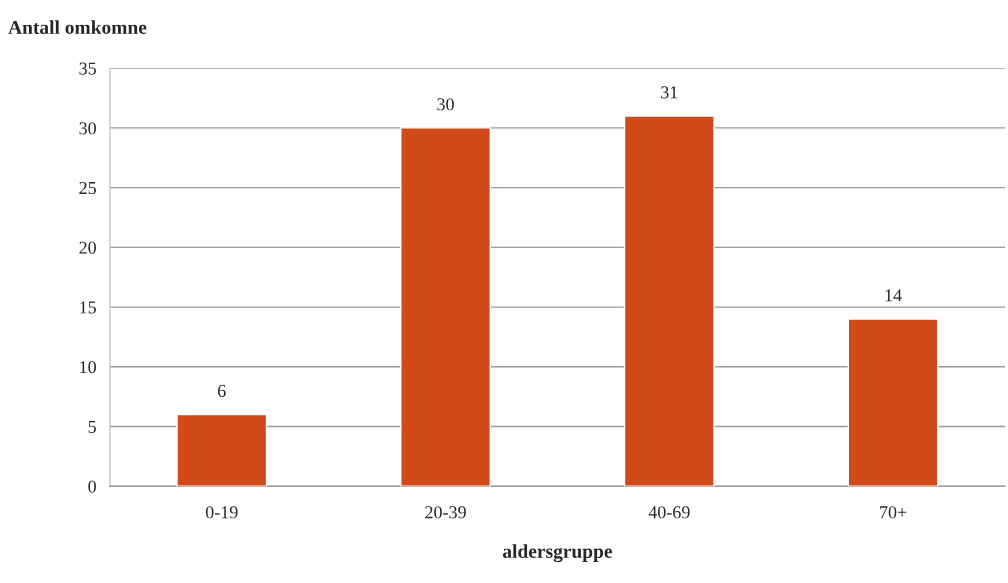  I want to click on data-label: 14, so click(893, 295).